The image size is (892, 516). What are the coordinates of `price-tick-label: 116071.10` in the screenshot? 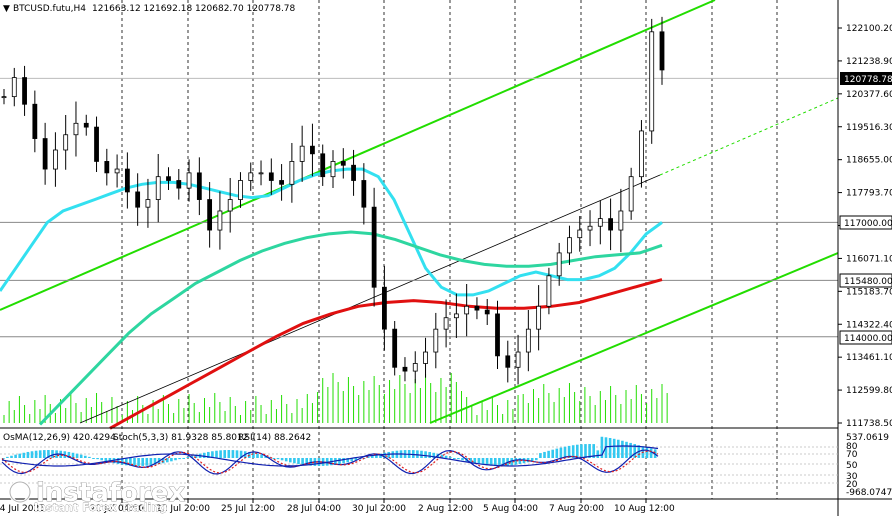 It's located at (869, 259).